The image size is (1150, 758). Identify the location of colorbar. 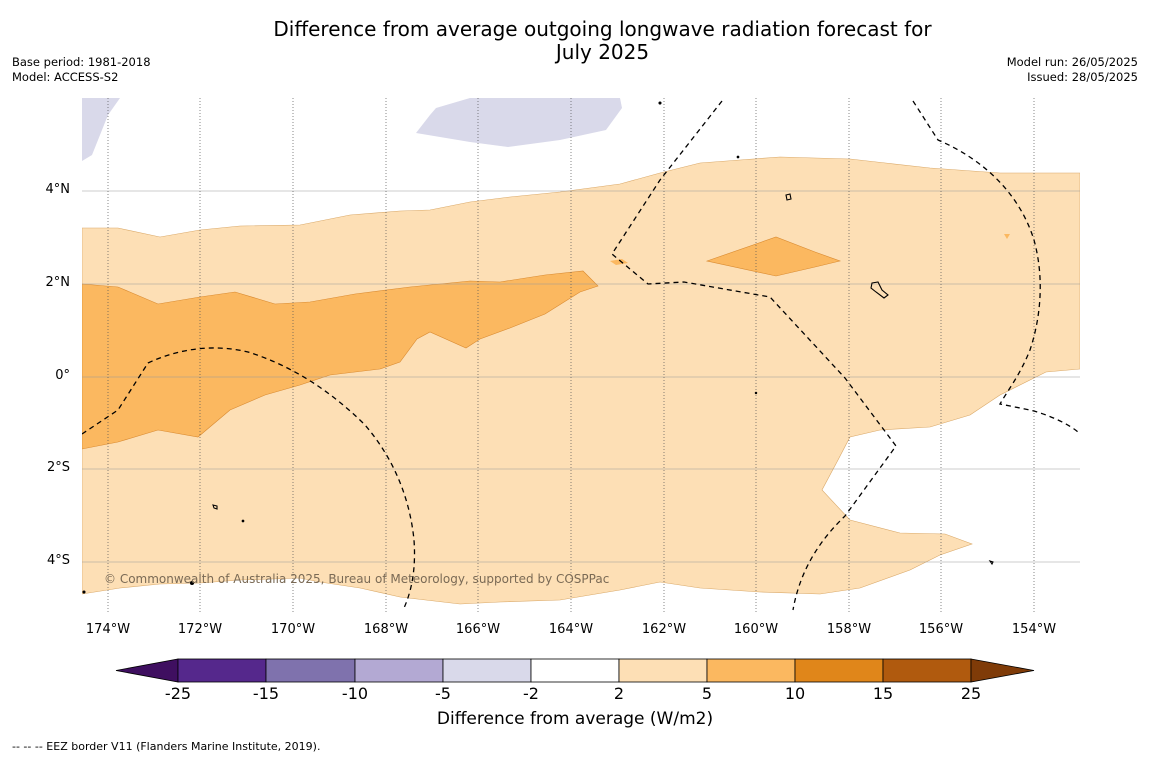
(575, 670).